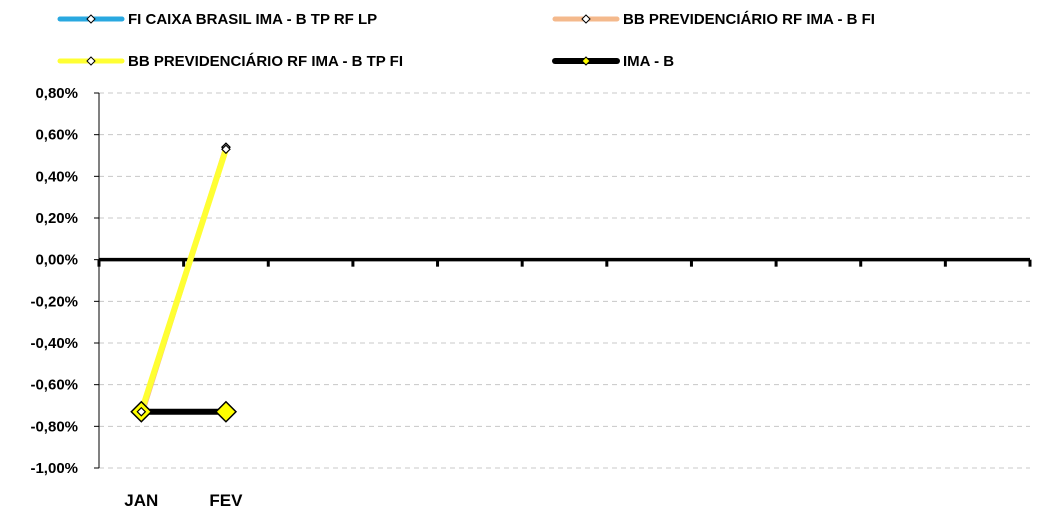 Image resolution: width=1063 pixels, height=513 pixels. I want to click on series-layer, so click(184, 282).